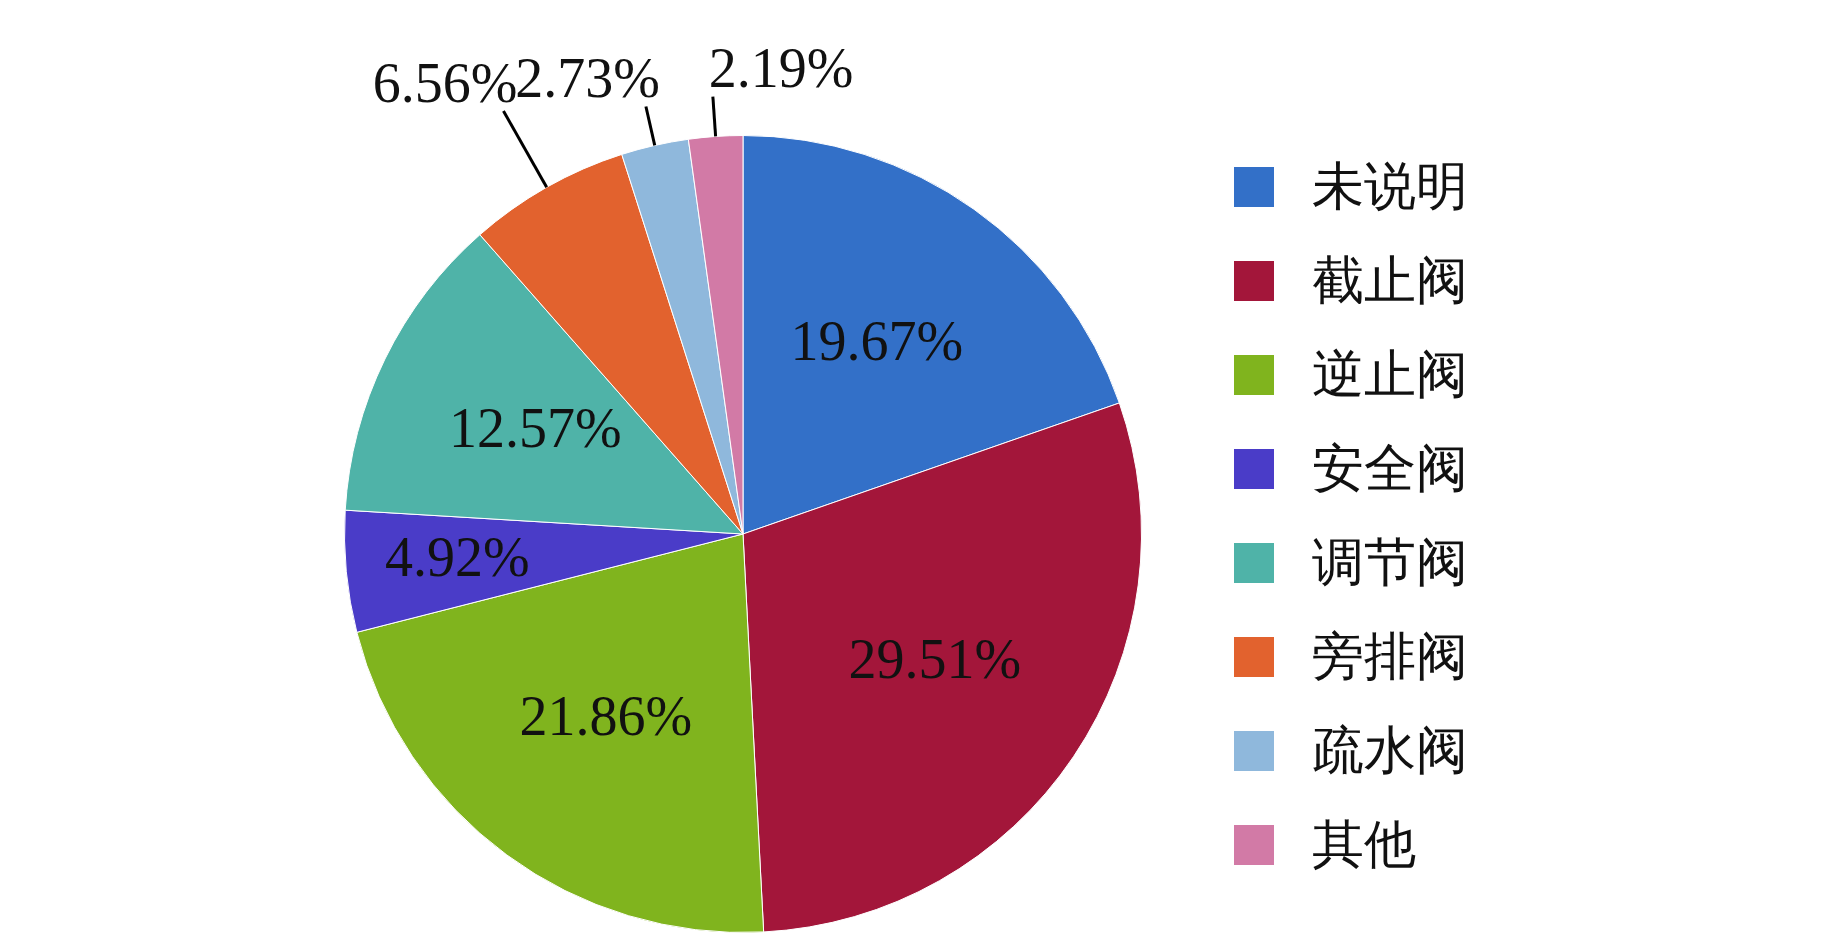  Describe the element at coordinates (1390, 750) in the screenshot. I see `legend-label: 疏水阀` at that location.